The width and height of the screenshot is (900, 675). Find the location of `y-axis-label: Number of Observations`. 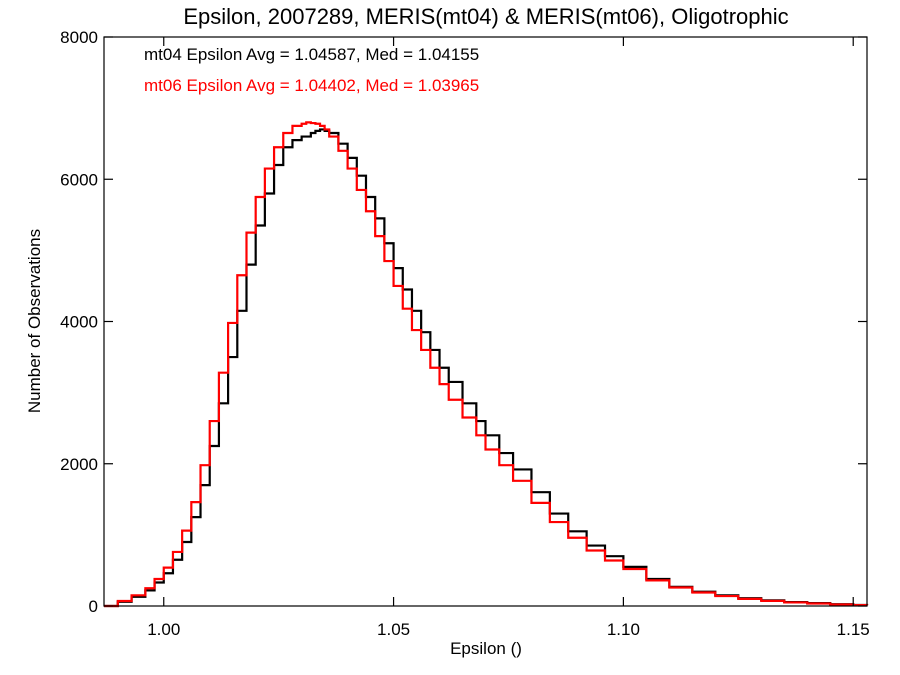

y-axis-label: Number of Observations is located at coordinates (34, 321).